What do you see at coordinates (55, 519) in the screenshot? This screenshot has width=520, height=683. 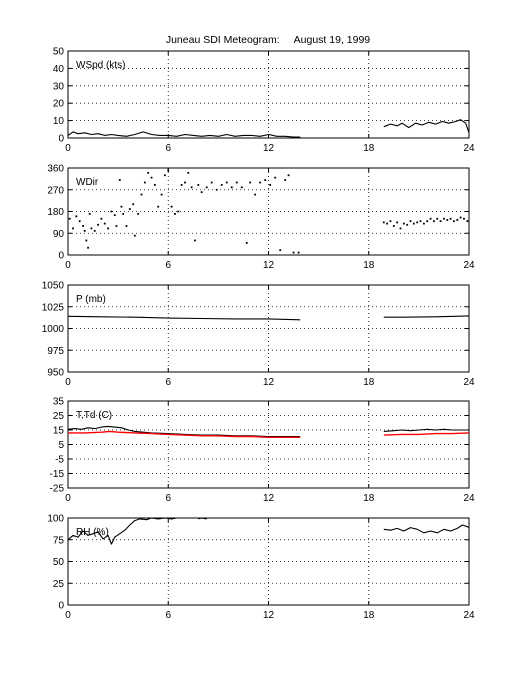 I see `y-tick-label: 100` at bounding box center [55, 519].